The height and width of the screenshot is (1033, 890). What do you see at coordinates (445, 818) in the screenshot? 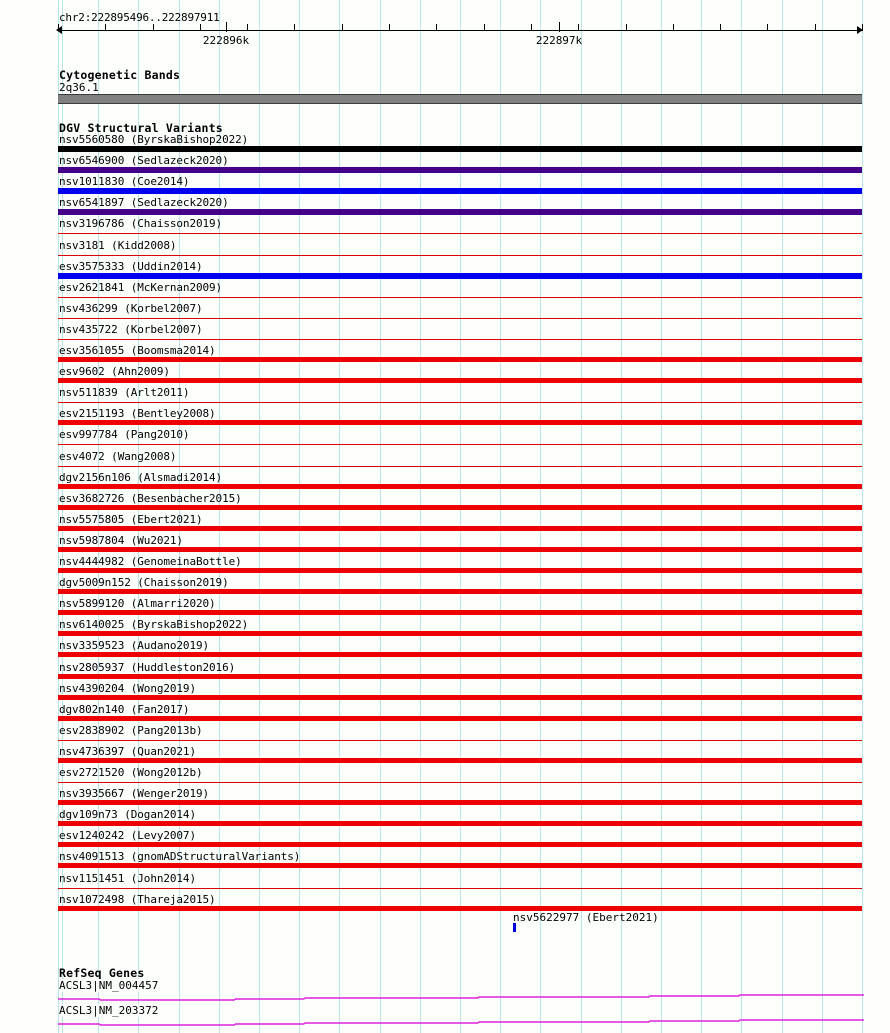
I see `dgv-track-row: dgv109n73 (Dogan2014)` at bounding box center [445, 818].